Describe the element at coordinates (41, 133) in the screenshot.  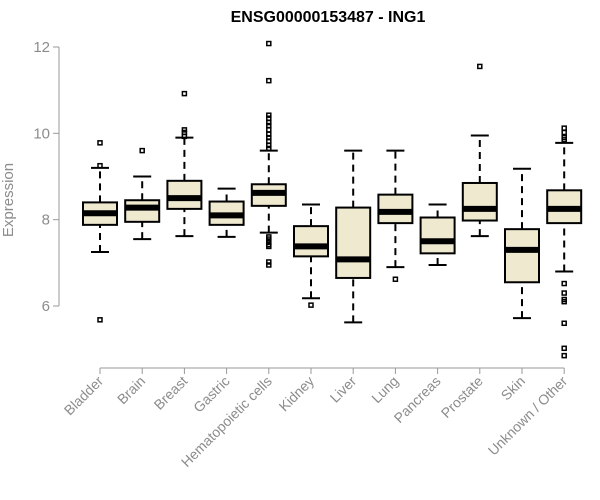
I see `y-tick-label-2: 10` at that location.